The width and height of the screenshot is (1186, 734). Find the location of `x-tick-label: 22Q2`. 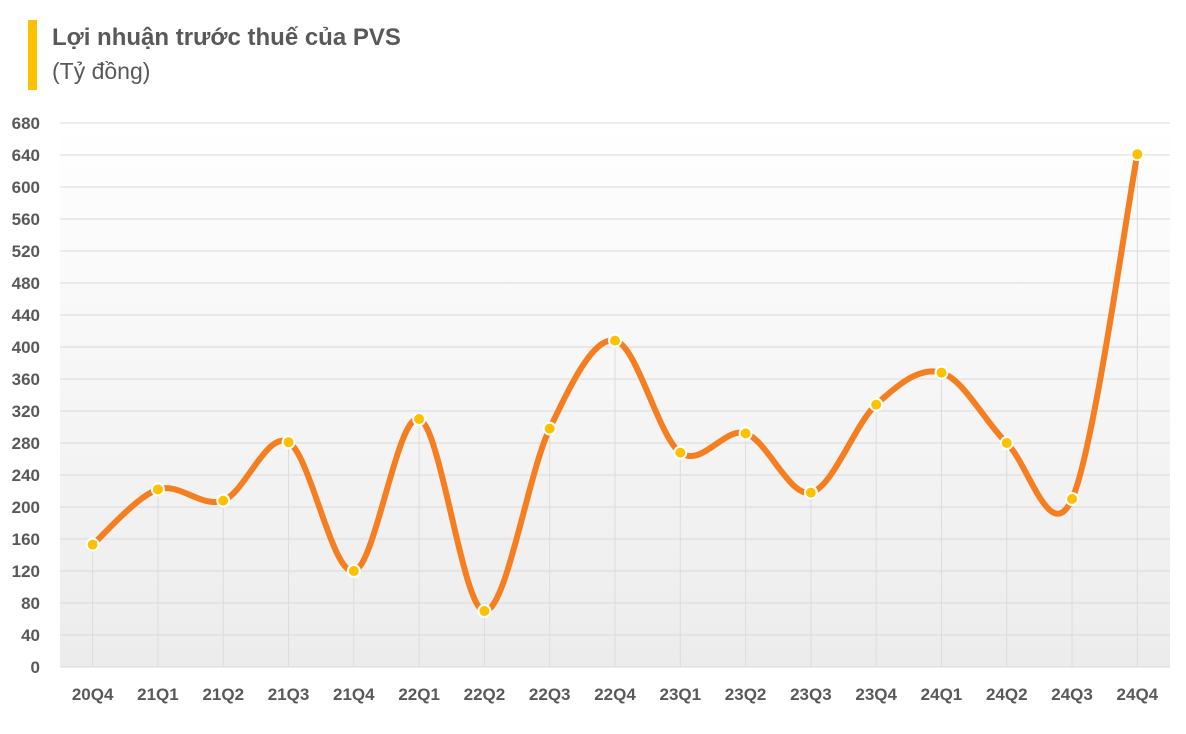

x-tick-label: 22Q2 is located at coordinates (485, 694).